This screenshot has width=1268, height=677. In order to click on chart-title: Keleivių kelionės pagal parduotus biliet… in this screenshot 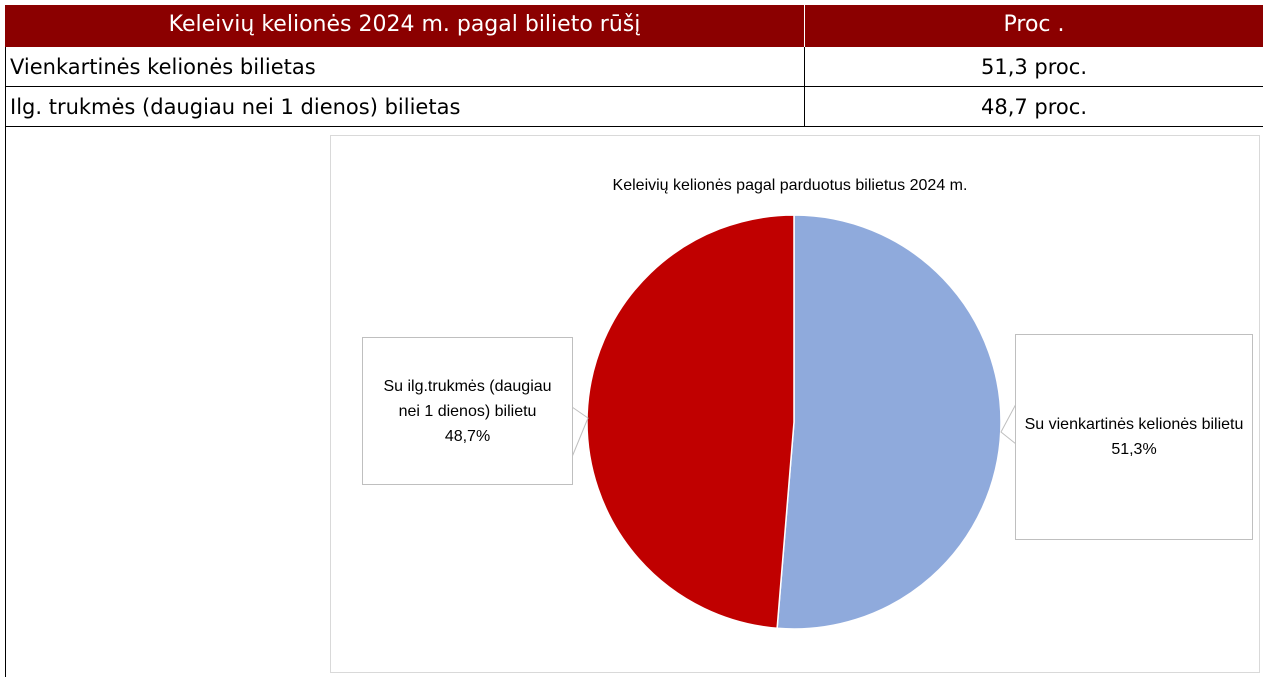, I will do `click(790, 185)`.